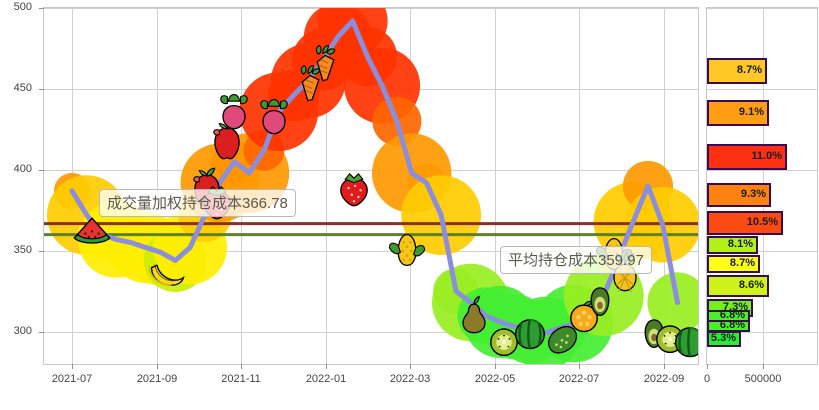 This screenshot has width=819, height=410. Describe the element at coordinates (326, 379) in the screenshot. I see `x-tick-label: 2022-01` at that location.